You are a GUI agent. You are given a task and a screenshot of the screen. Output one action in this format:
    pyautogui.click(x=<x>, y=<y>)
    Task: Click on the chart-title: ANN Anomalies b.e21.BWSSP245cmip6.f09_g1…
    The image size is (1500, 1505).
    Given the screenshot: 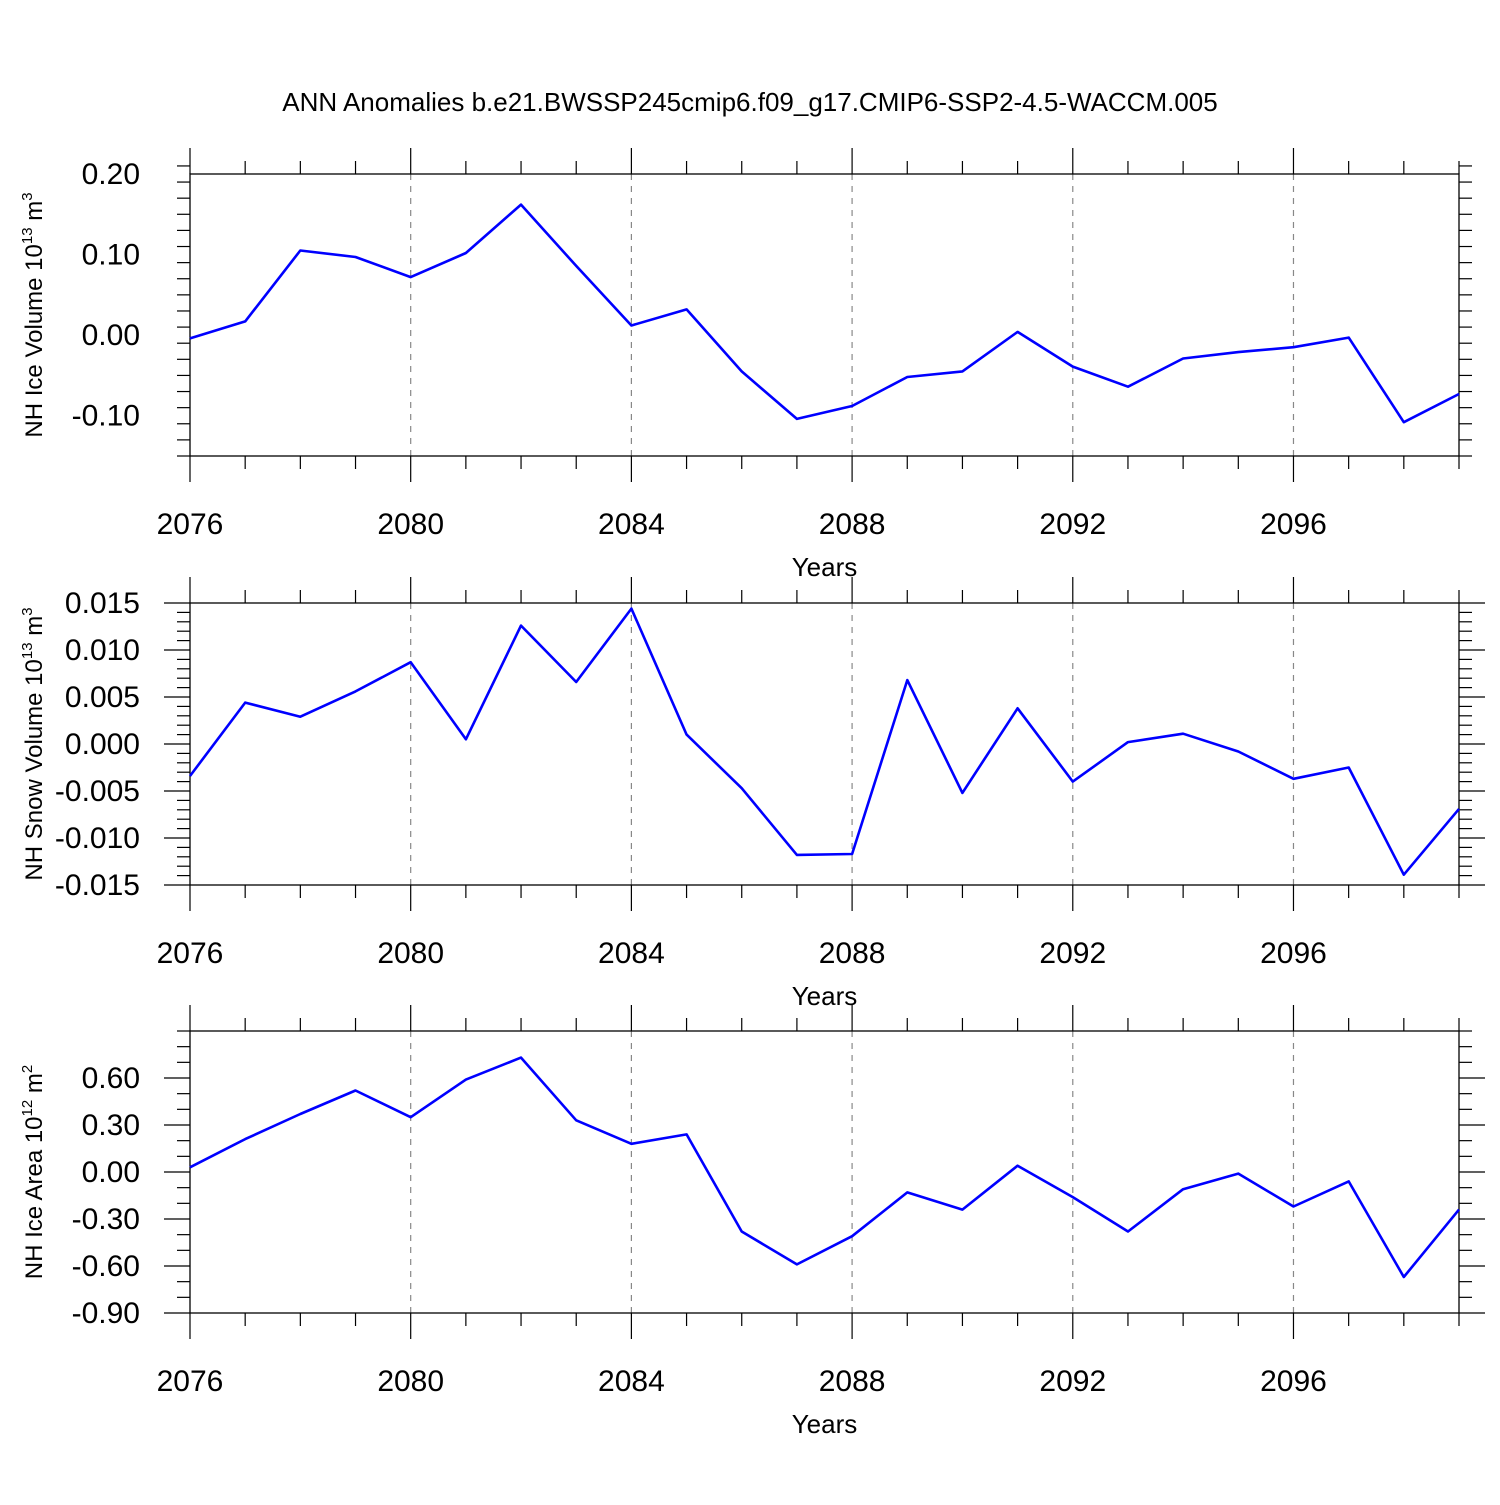 What is the action you would take?
    pyautogui.click(x=749, y=102)
    